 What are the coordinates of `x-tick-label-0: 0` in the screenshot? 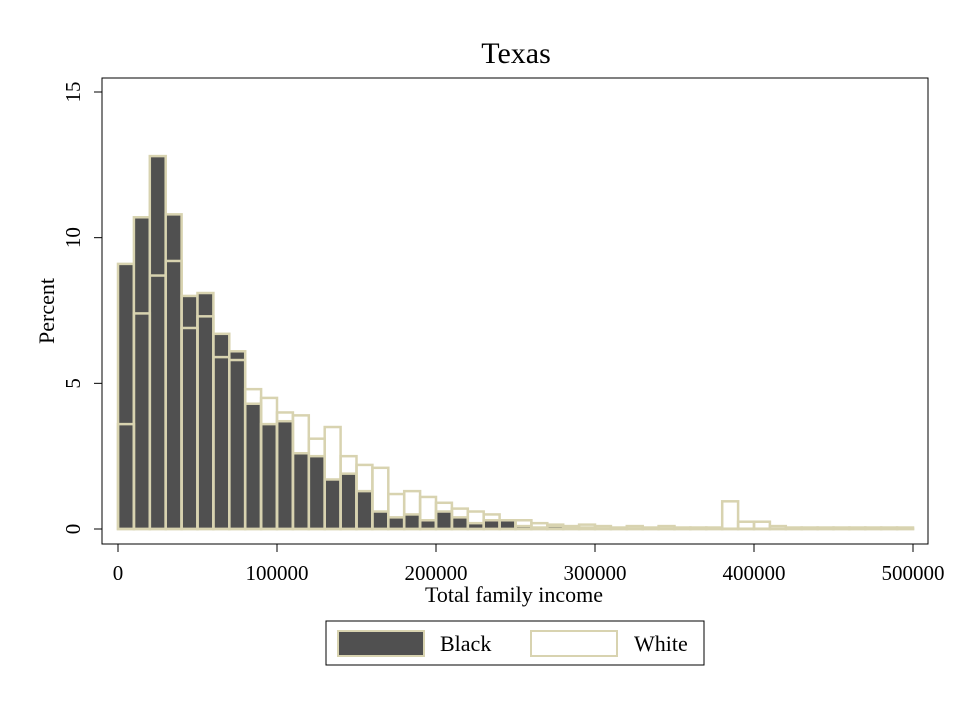 It's located at (118, 573).